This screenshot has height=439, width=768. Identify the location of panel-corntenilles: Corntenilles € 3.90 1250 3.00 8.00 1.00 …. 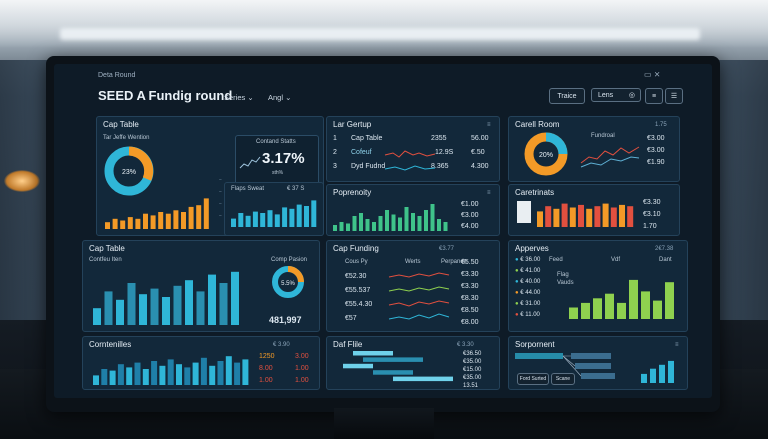
(201, 363).